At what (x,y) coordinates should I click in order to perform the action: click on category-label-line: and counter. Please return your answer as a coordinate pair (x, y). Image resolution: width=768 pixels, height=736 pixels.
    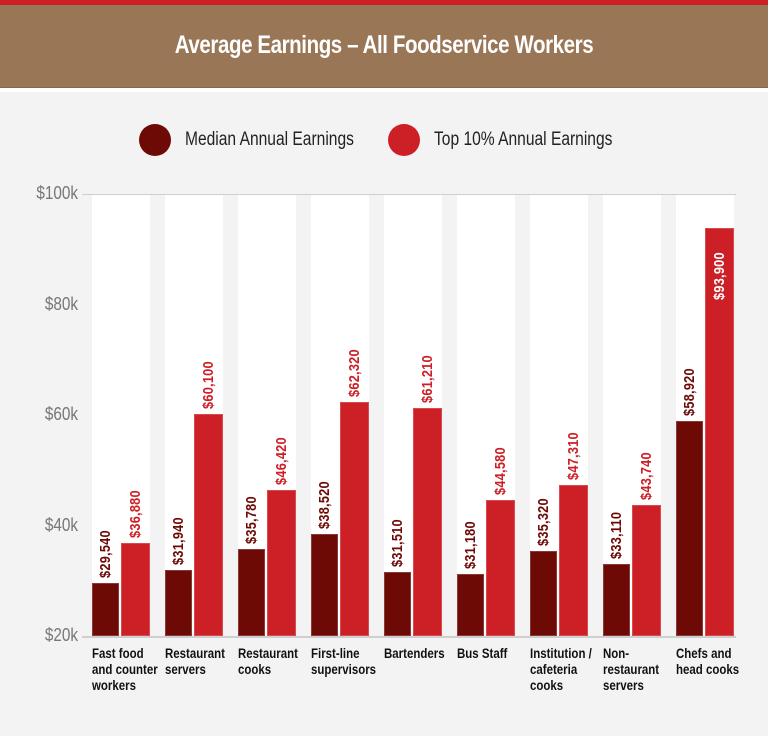
    Looking at the image, I should click on (125, 669).